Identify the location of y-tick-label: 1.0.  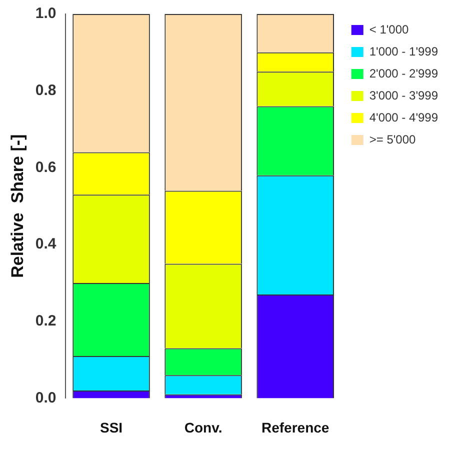
(45, 13).